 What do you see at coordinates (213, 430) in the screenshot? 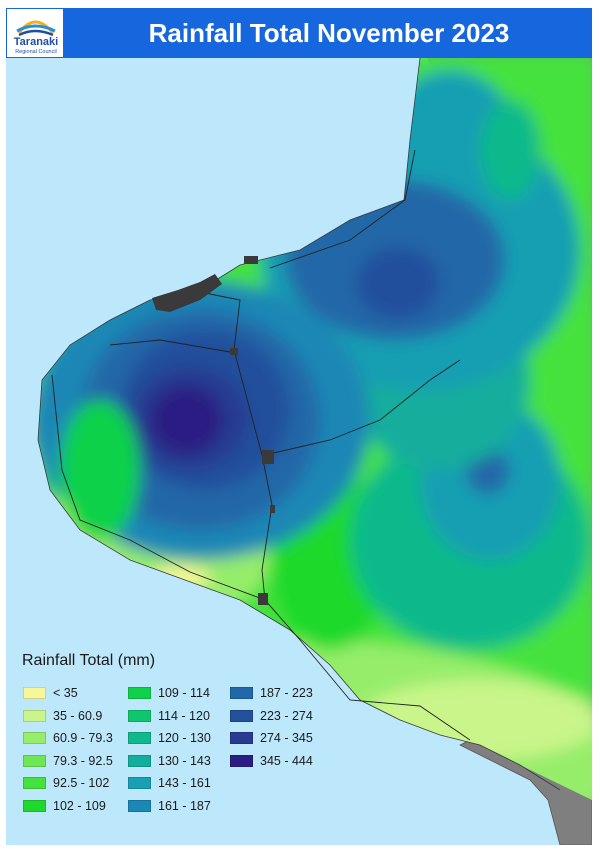
I see `urban-areas` at bounding box center [213, 430].